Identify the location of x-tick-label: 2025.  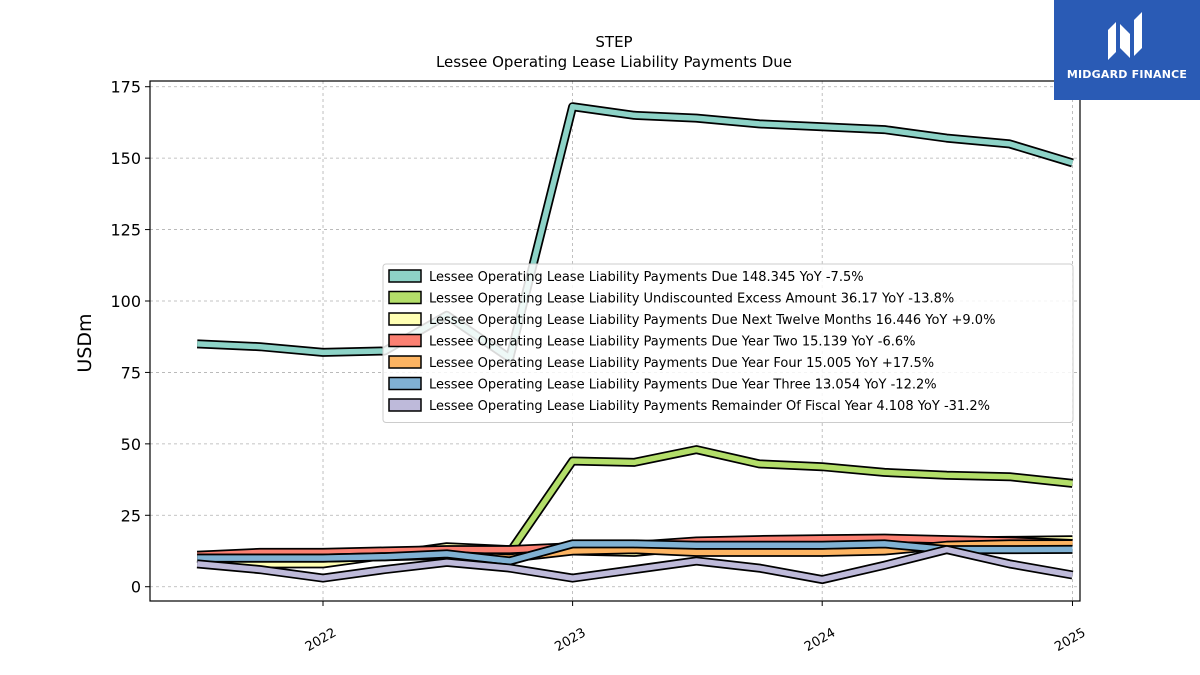
(1070, 640).